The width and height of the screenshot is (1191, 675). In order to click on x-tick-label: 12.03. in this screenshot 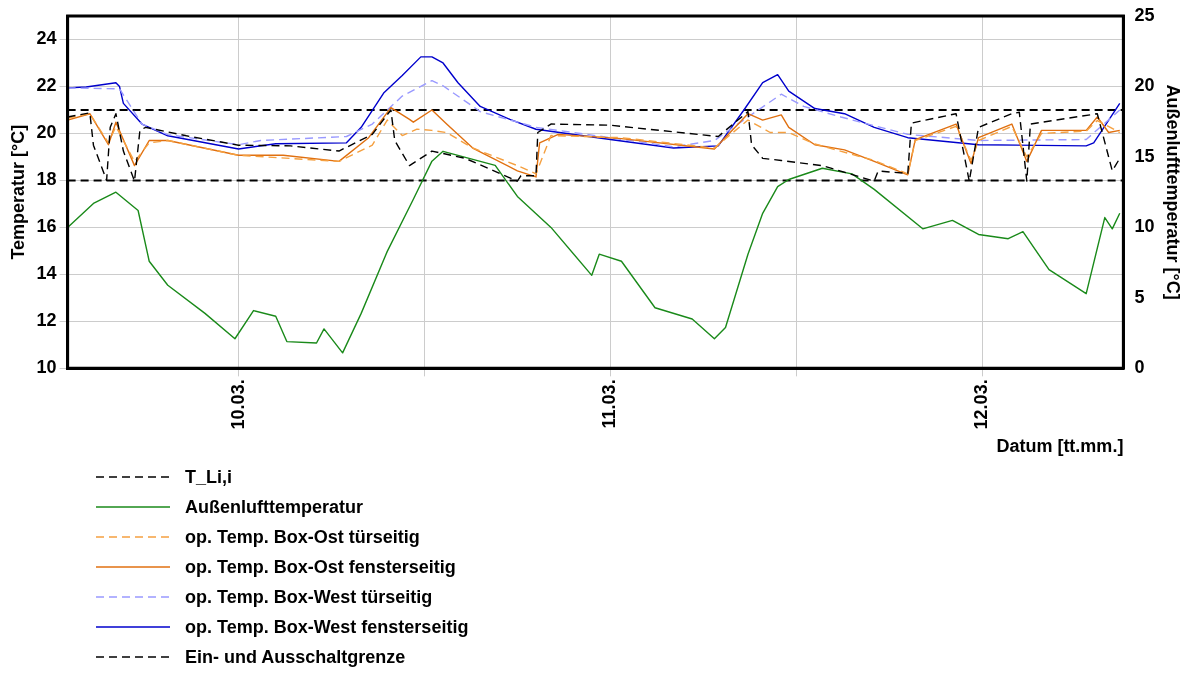, I will do `click(981, 404)`.